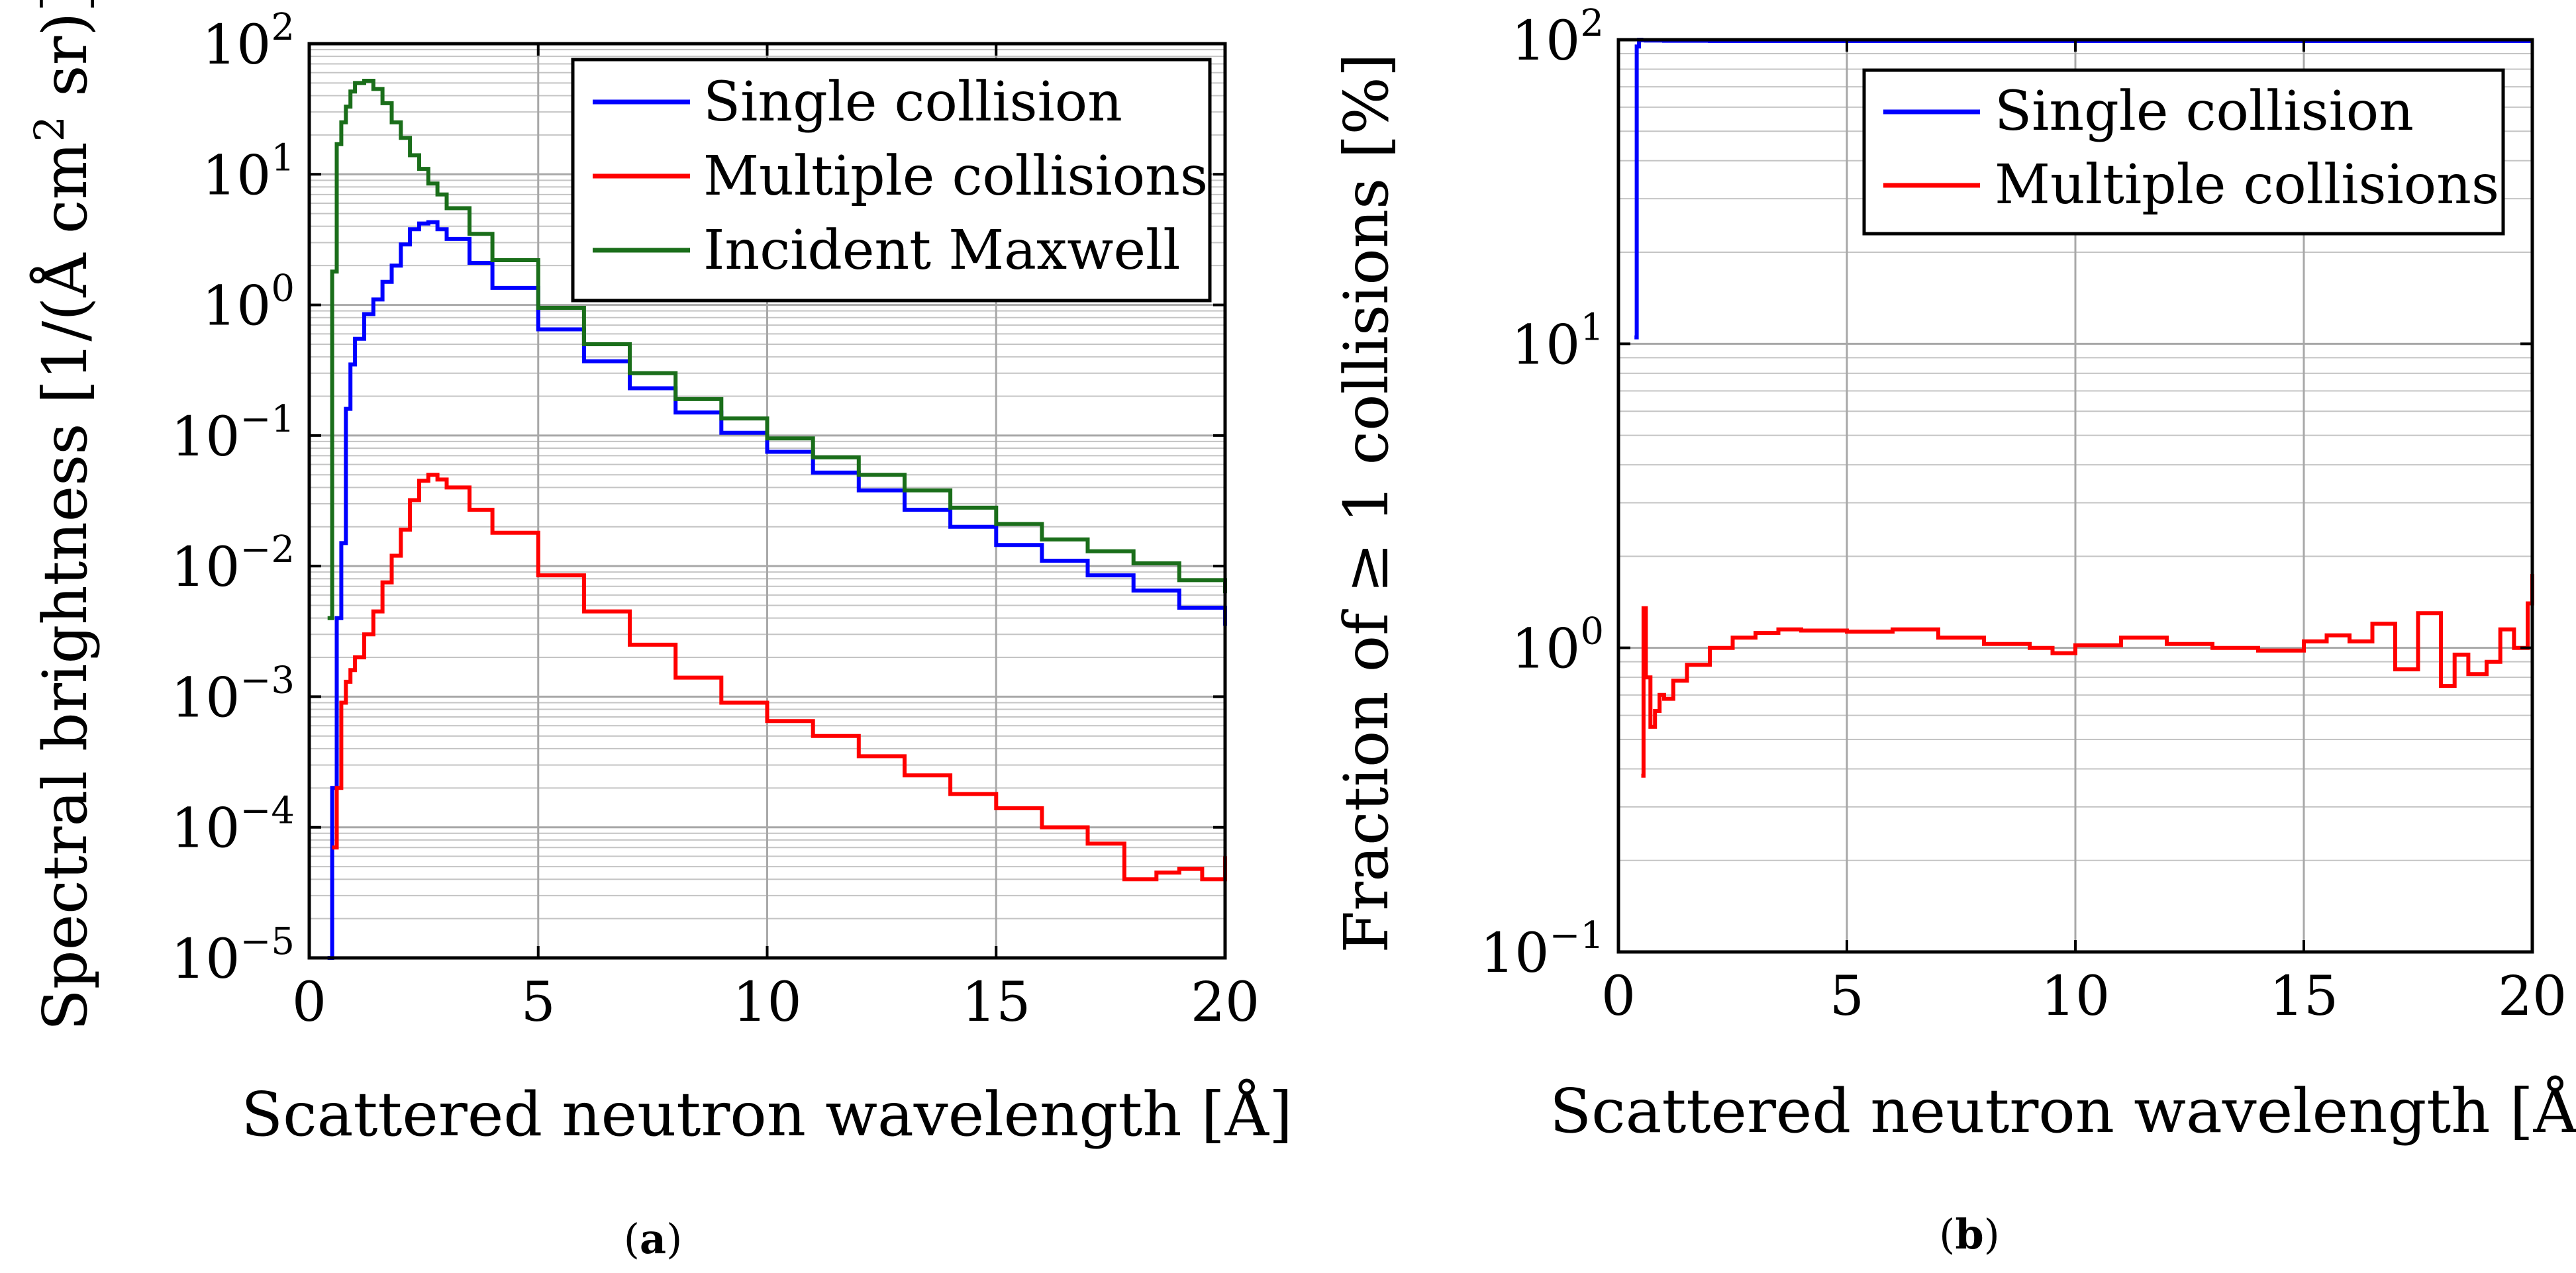 The image size is (2576, 1273). Describe the element at coordinates (2204, 111) in the screenshot. I see `chart-b-legend-label-0: Single collision` at that location.